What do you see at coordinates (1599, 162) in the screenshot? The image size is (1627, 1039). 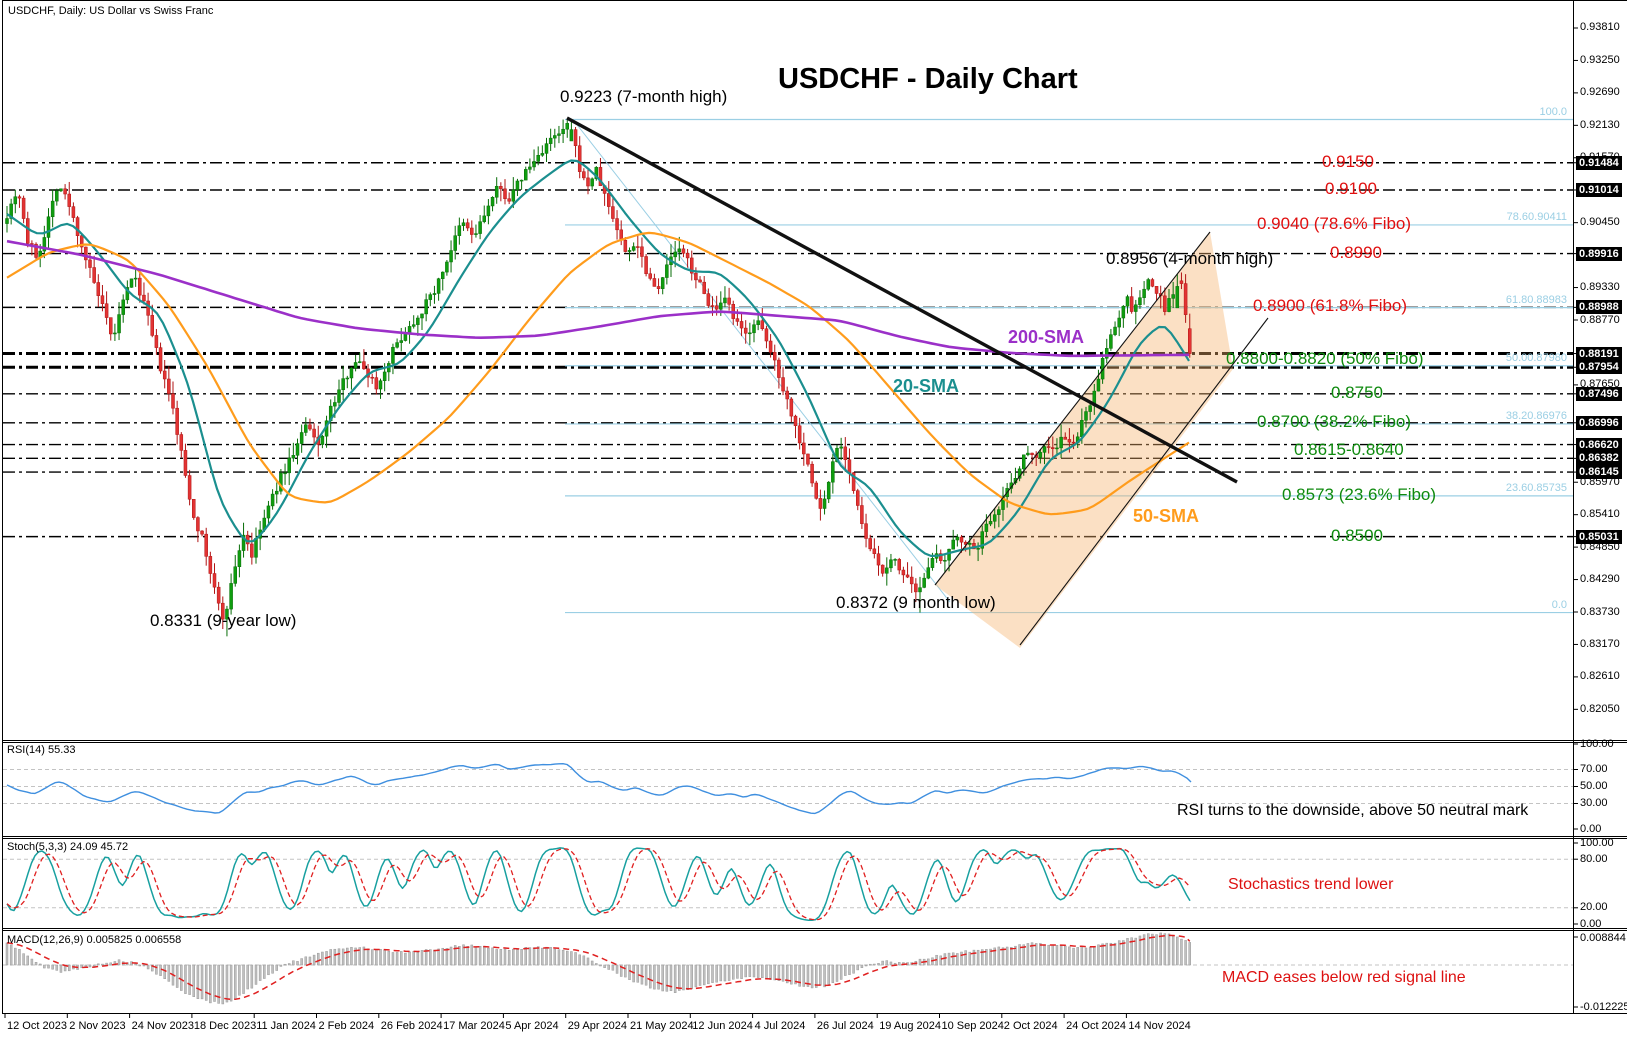 I see `price-level-badge: 0.91484` at bounding box center [1599, 162].